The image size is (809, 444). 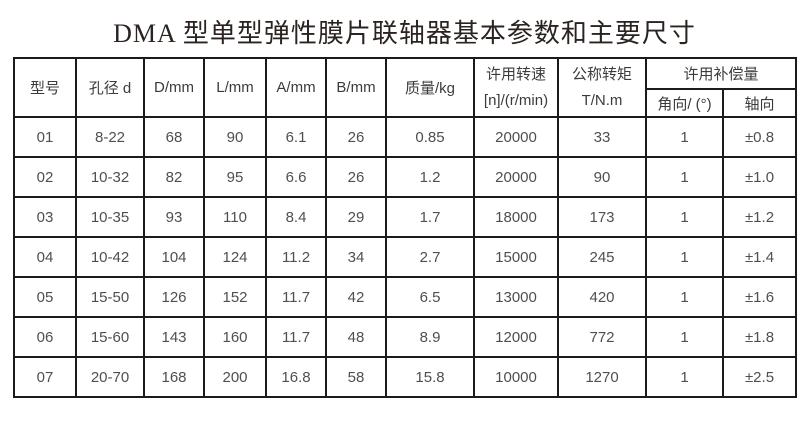 What do you see at coordinates (45, 177) in the screenshot?
I see `cell-model: 02` at bounding box center [45, 177].